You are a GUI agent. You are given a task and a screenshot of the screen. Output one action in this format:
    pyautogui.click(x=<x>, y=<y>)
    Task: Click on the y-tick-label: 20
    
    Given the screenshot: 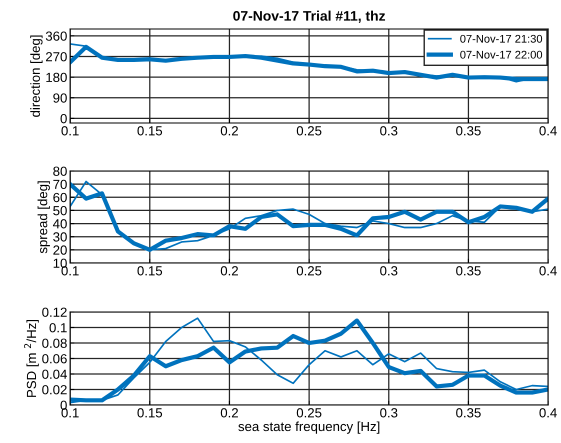 What is the action you would take?
    pyautogui.click(x=60, y=250)
    